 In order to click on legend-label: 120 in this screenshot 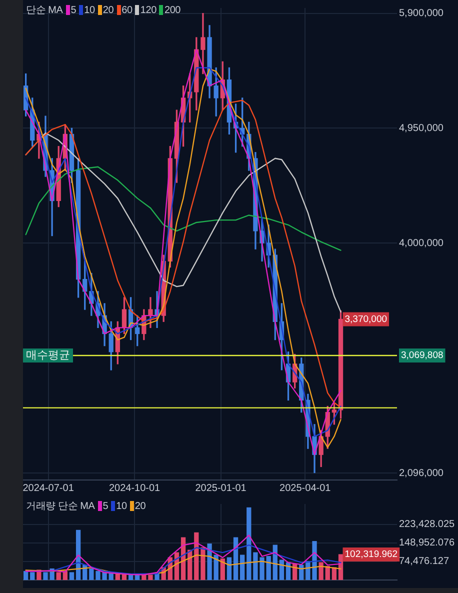, I will do `click(148, 10)`.